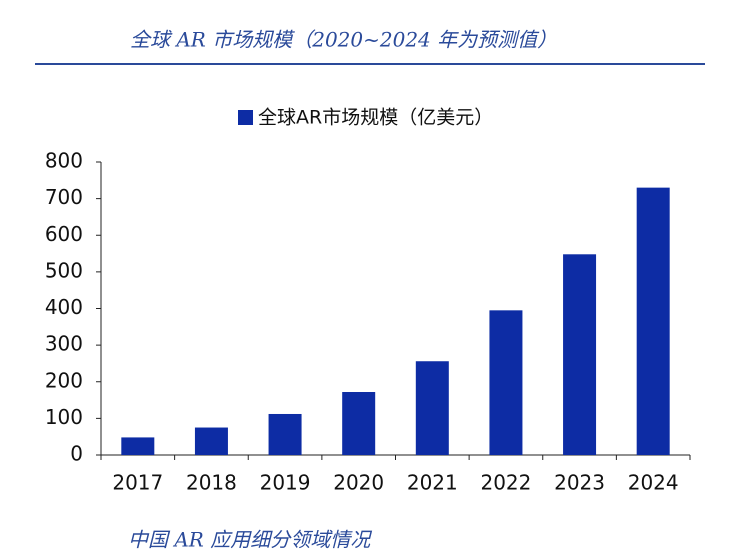 Image resolution: width=741 pixels, height=560 pixels. I want to click on x-tick-label: 2020, so click(358, 483).